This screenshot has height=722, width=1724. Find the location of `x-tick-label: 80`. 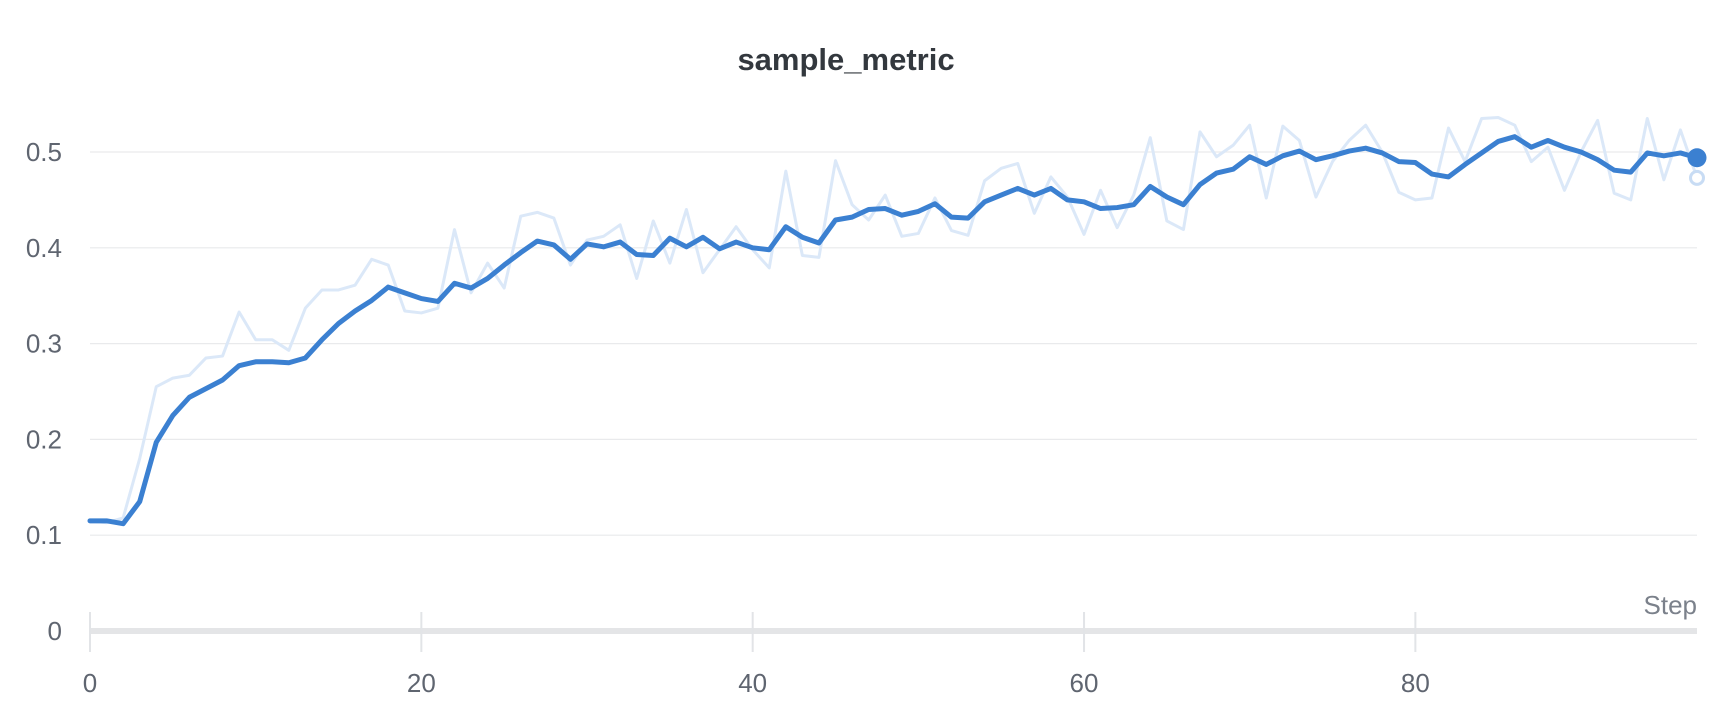

x-tick-label: 80 is located at coordinates (1415, 683).